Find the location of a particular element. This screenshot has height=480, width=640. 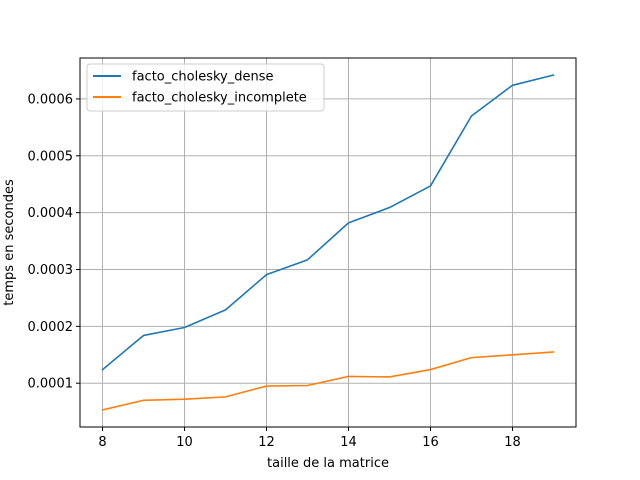

y-tick-label: 0.0004 is located at coordinates (51, 213).